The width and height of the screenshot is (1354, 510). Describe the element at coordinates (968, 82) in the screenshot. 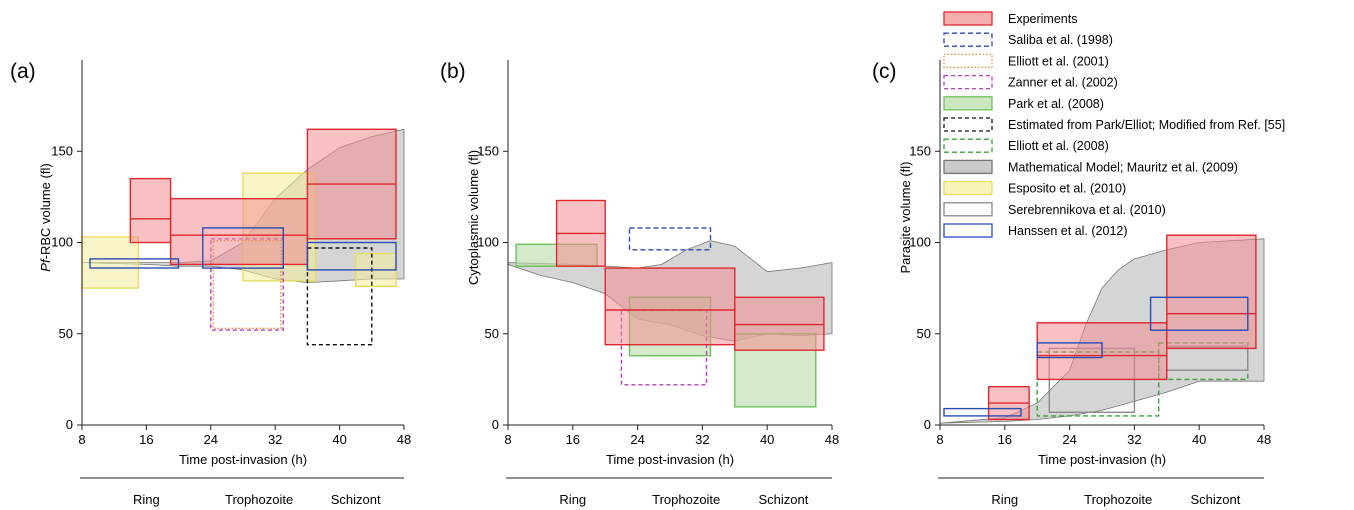

I see `legend-swatch-zanner` at that location.